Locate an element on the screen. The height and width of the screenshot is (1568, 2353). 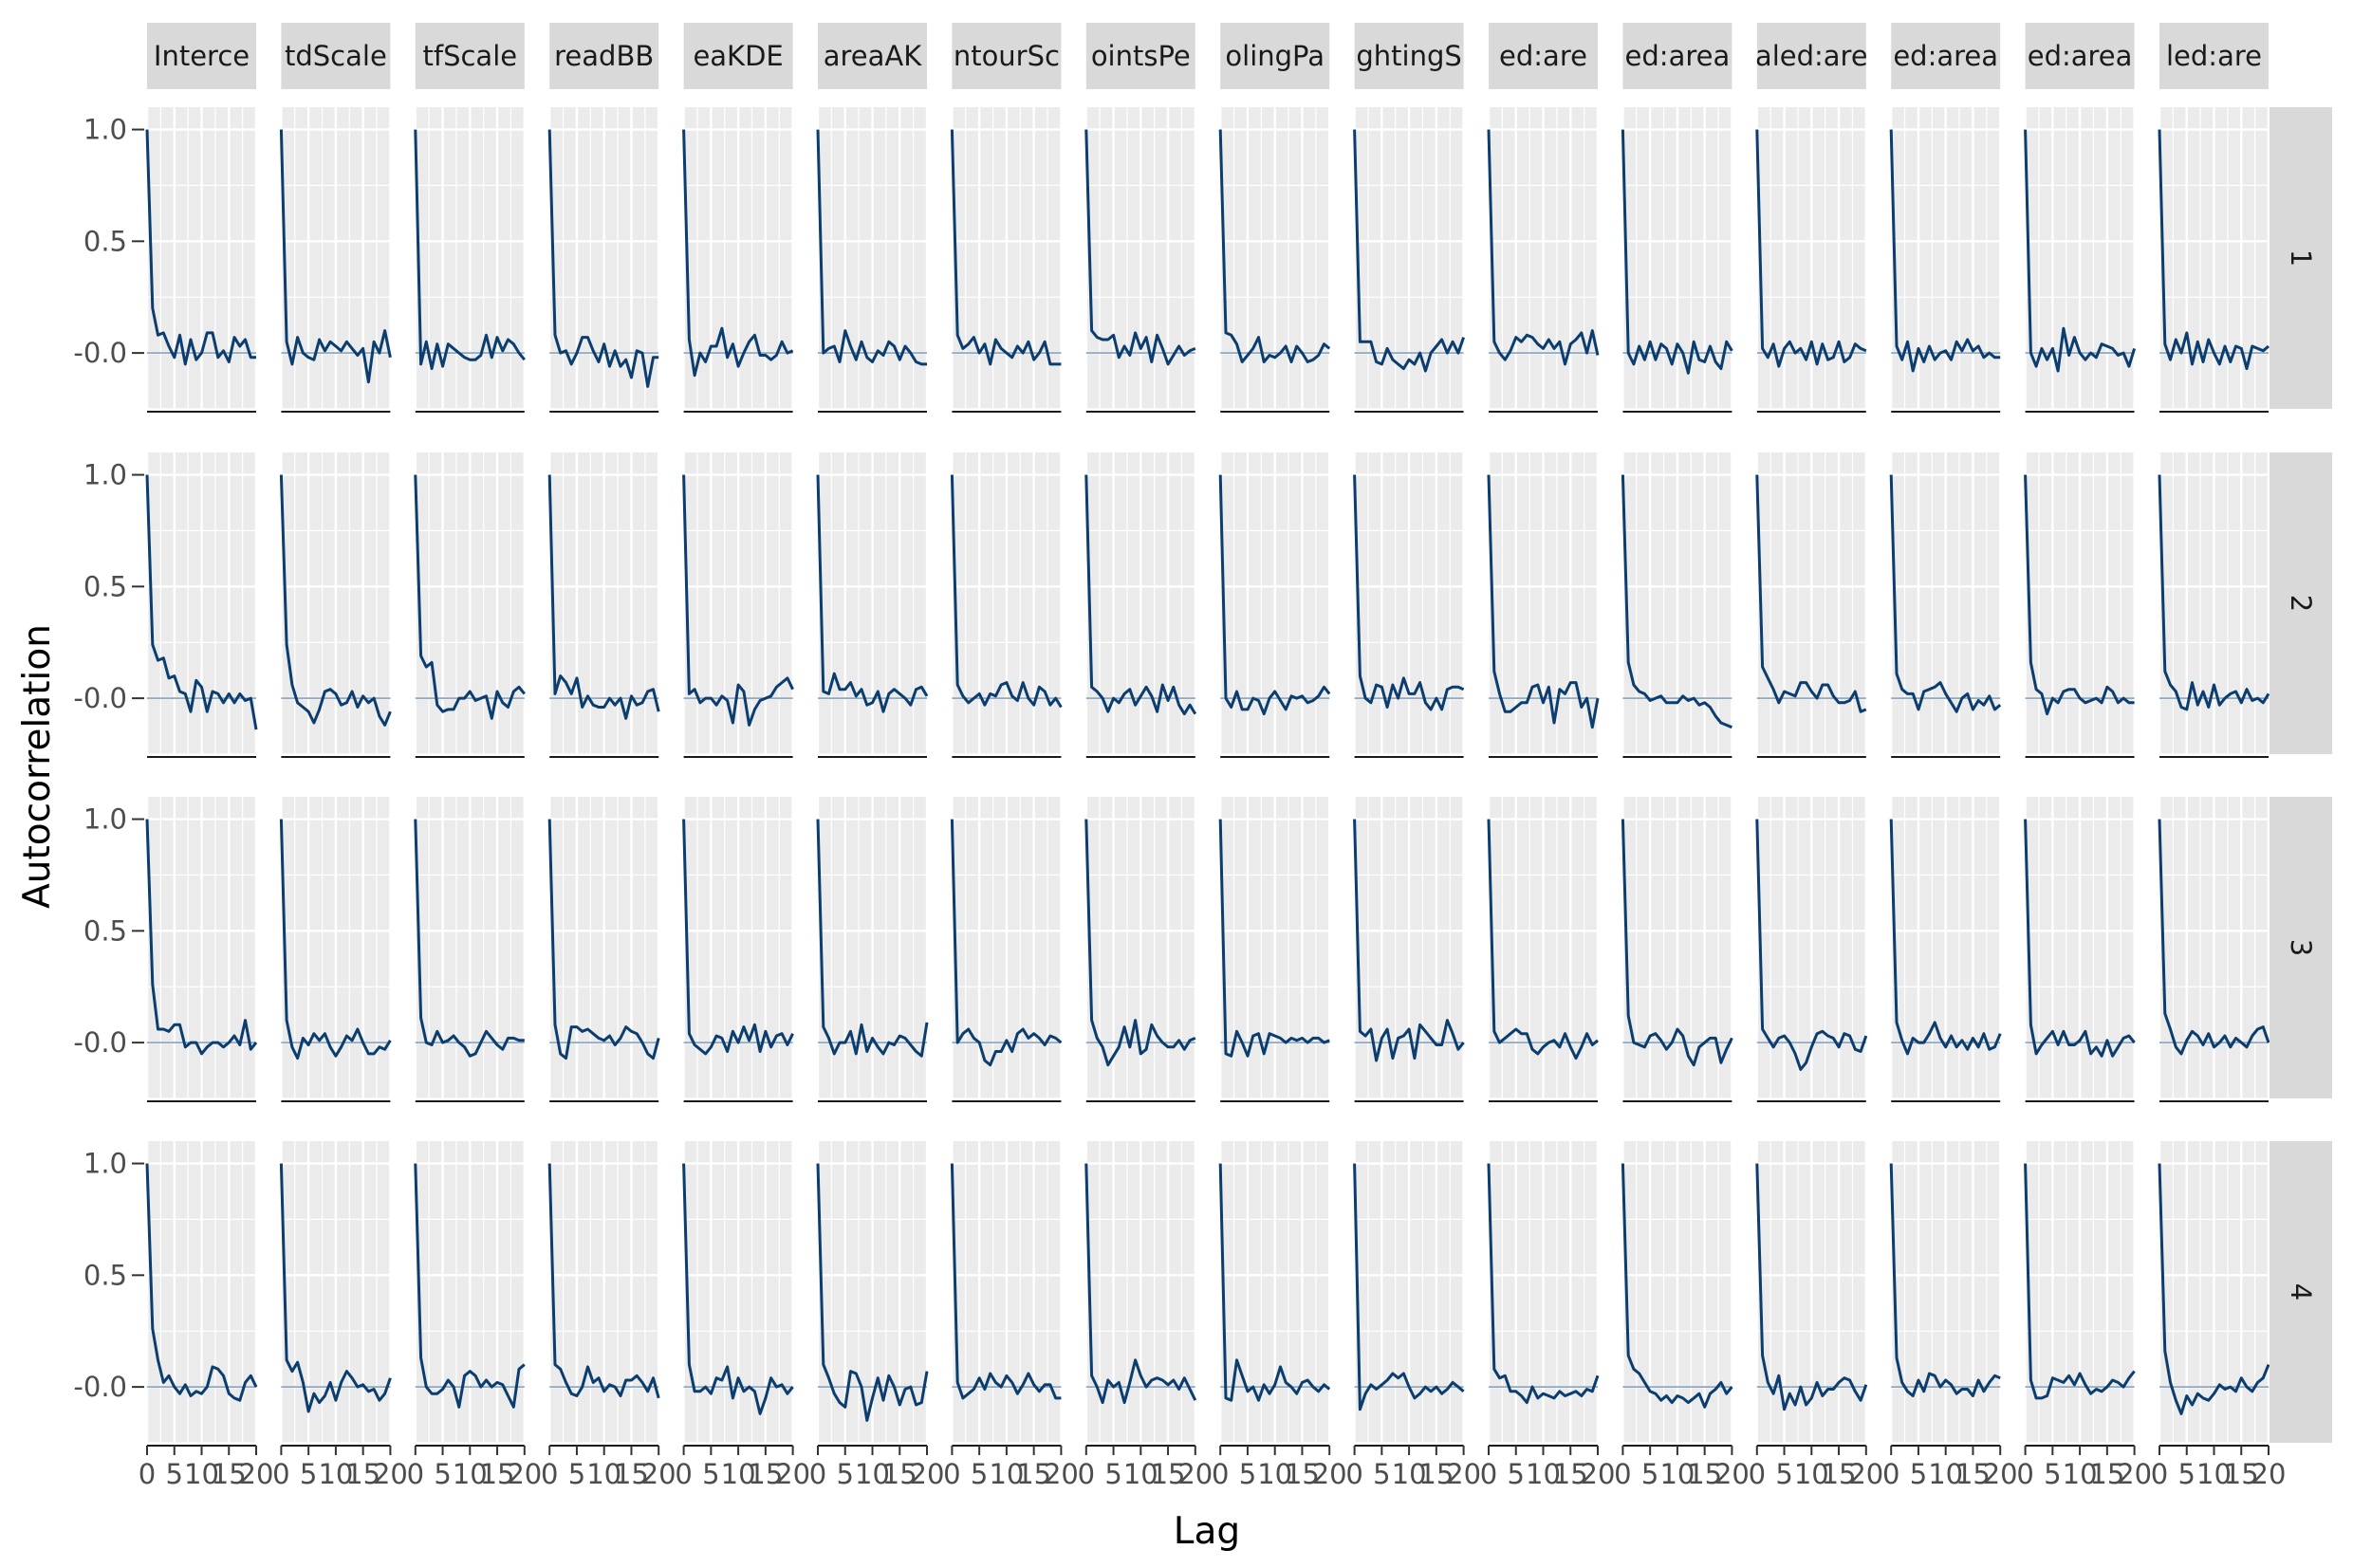
column-strip-label: eaKDE is located at coordinates (738, 56).